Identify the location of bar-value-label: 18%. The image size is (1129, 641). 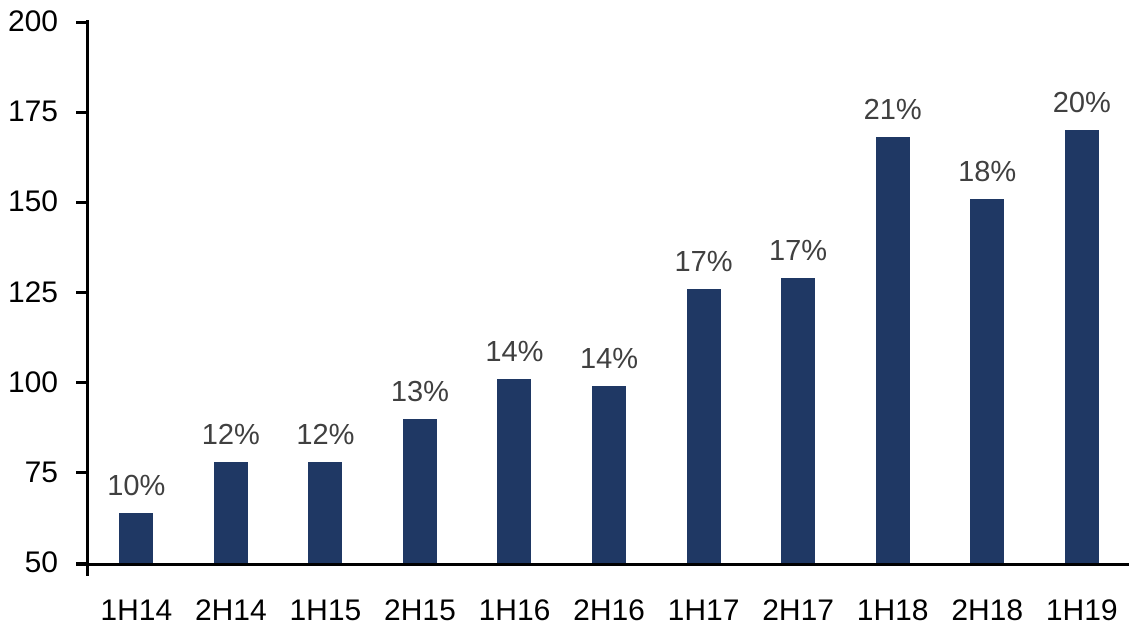
(987, 171).